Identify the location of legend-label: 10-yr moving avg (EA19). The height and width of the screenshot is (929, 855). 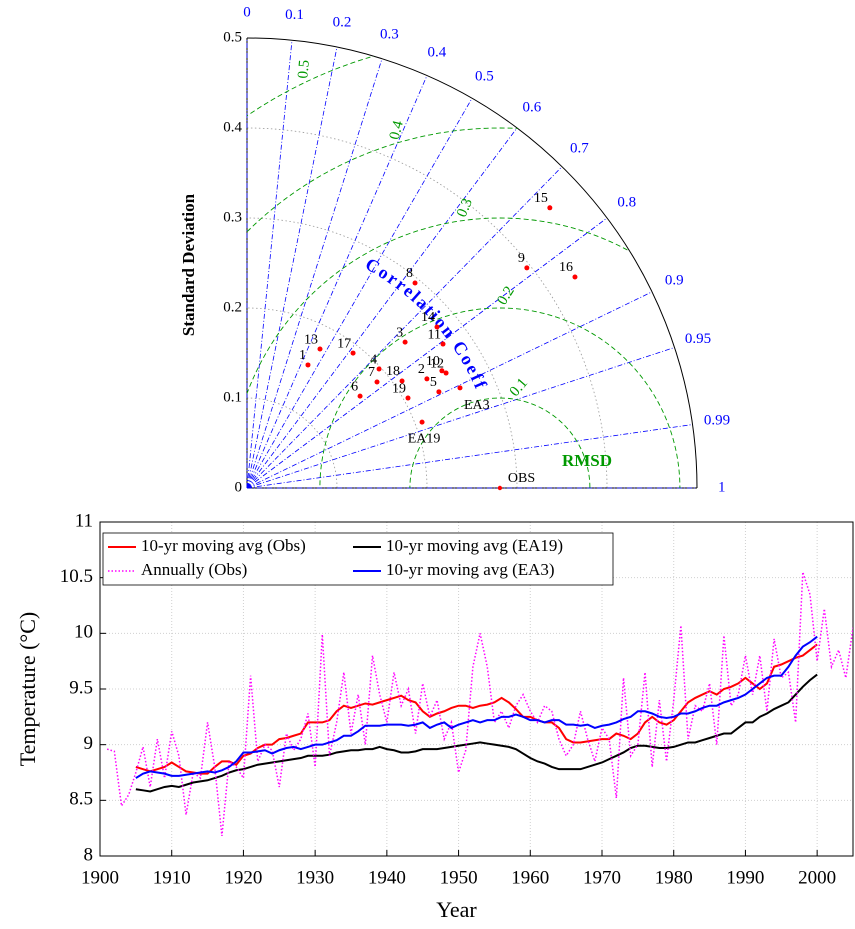
(474, 545).